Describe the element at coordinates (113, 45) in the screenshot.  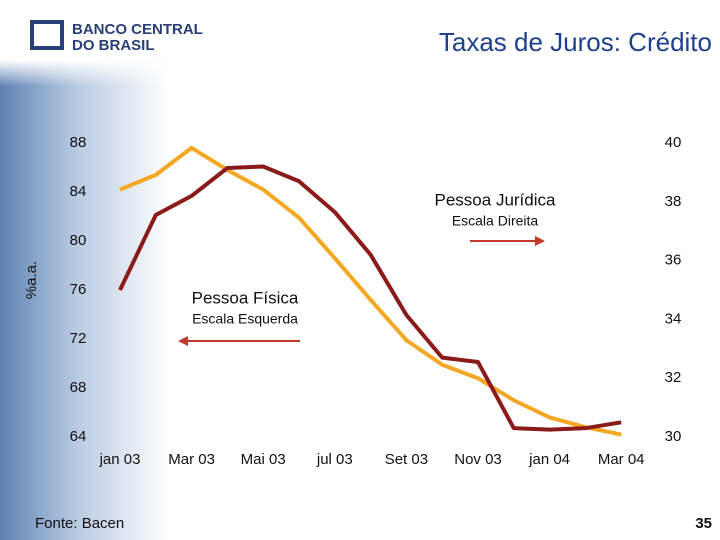
I see `logo-text: DO BRASIL` at that location.